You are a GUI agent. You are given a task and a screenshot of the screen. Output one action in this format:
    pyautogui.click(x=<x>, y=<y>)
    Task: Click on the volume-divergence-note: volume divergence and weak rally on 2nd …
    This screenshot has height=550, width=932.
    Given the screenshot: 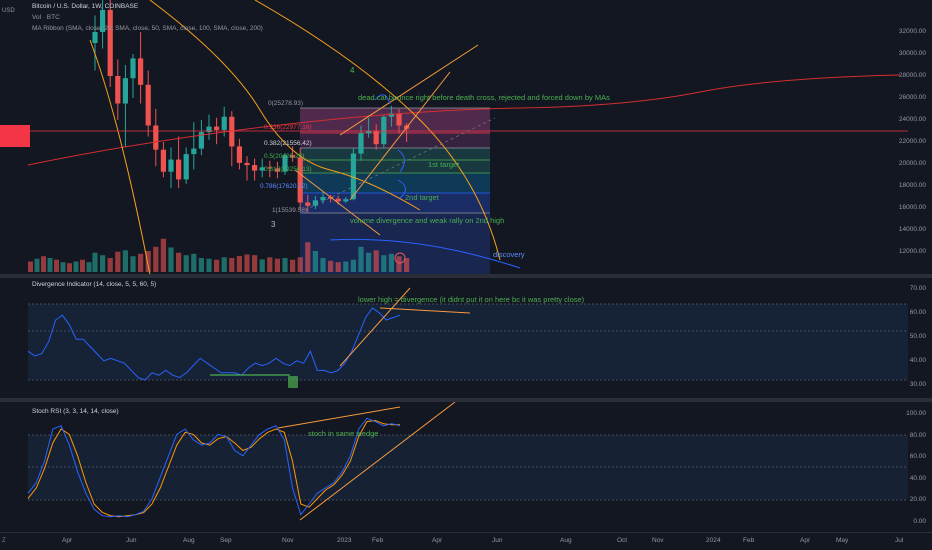 What is the action you would take?
    pyautogui.click(x=427, y=220)
    